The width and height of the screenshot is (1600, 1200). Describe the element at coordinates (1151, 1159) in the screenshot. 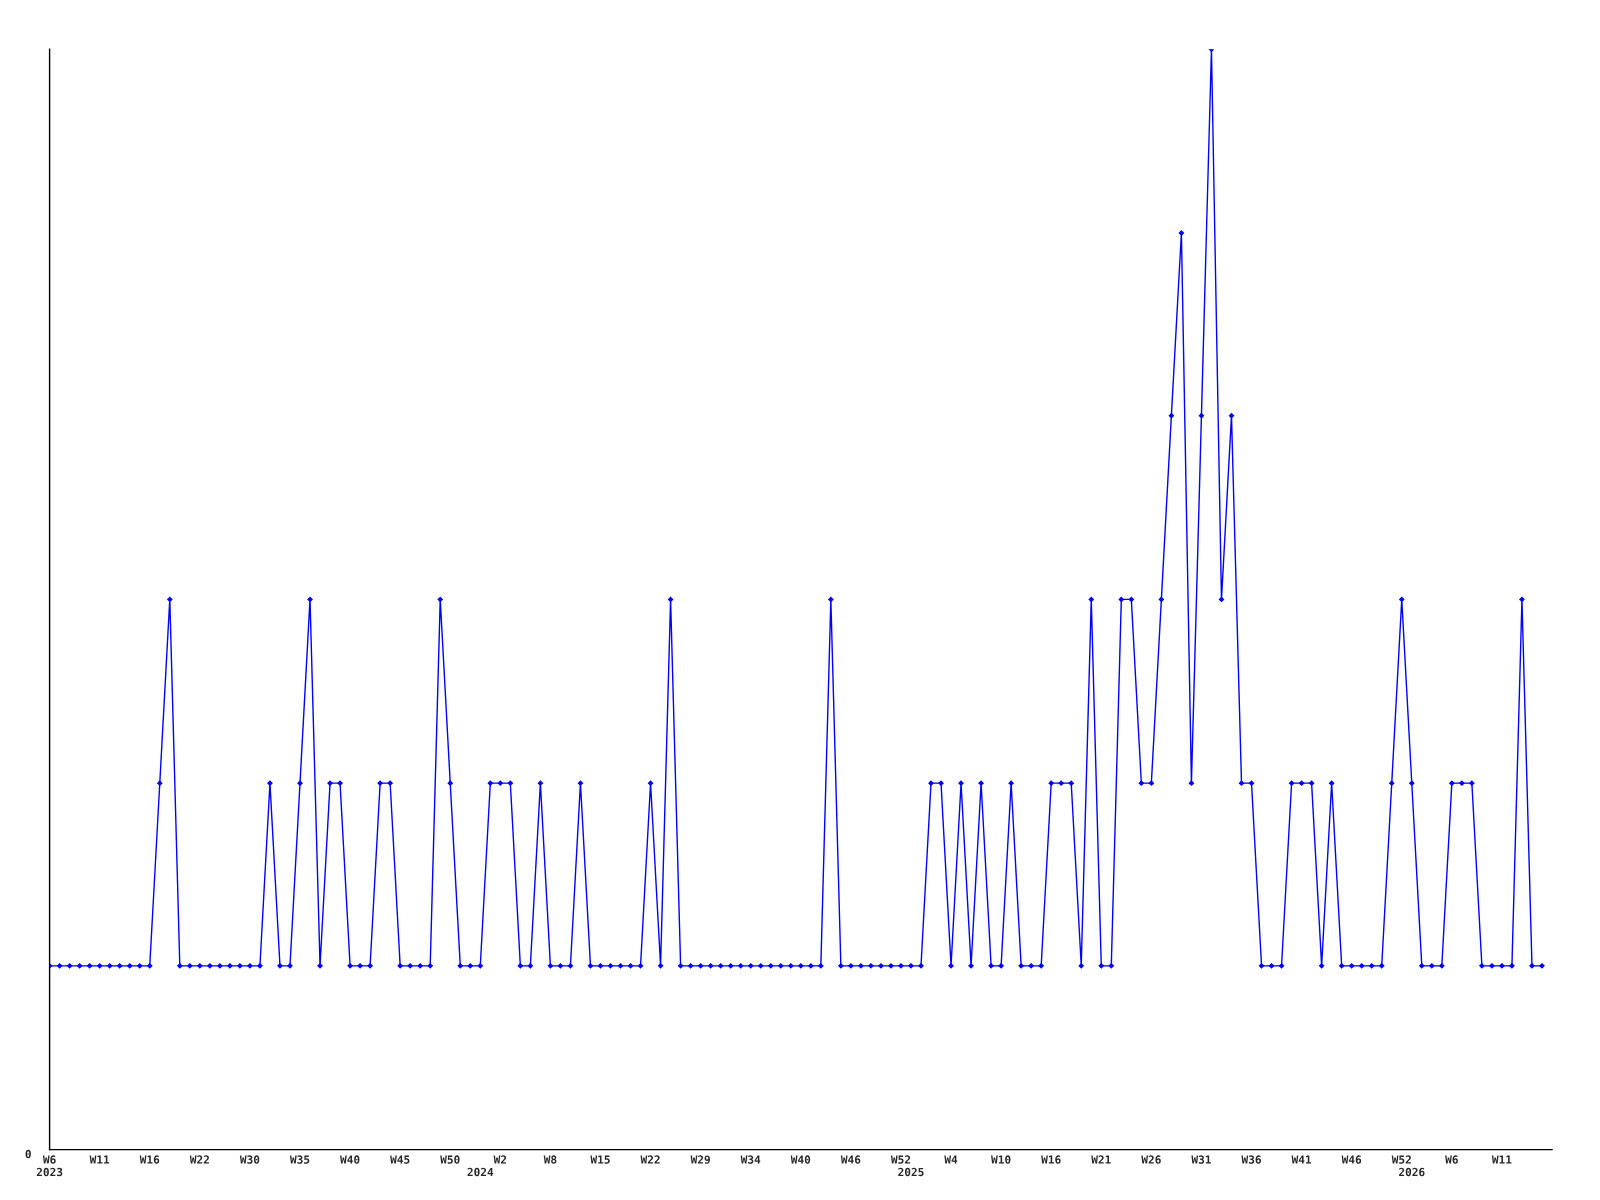

I see `x-tick-label: W26` at that location.